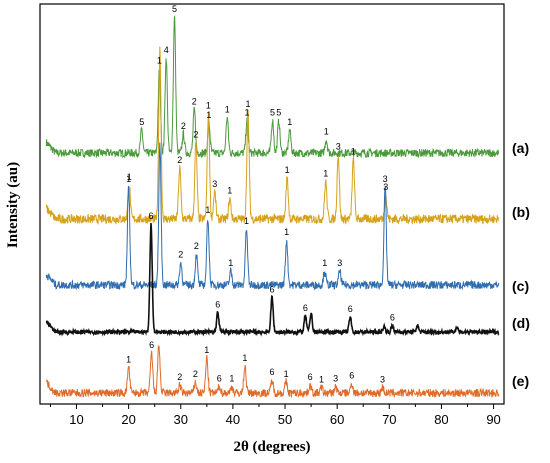 Image resolution: width=550 pixels, height=463 pixels. I want to click on y-axis-title: Intensity (au), so click(13, 205).